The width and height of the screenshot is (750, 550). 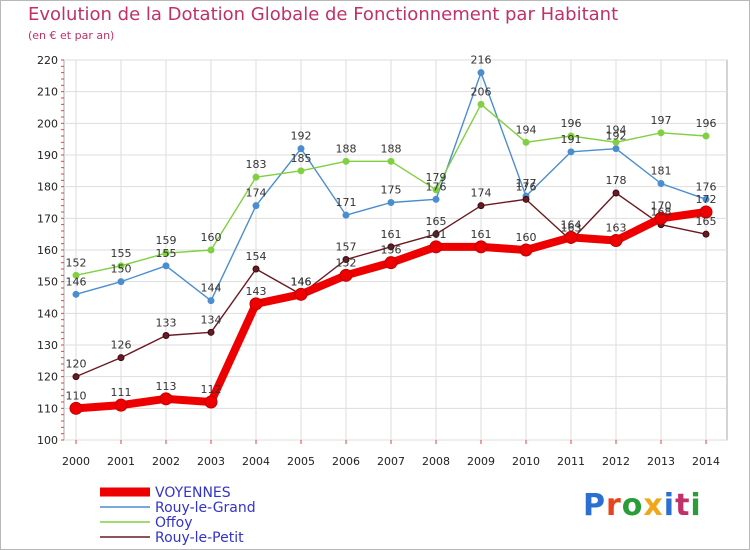 What do you see at coordinates (436, 177) in the screenshot?
I see `data-label: 179` at bounding box center [436, 177].